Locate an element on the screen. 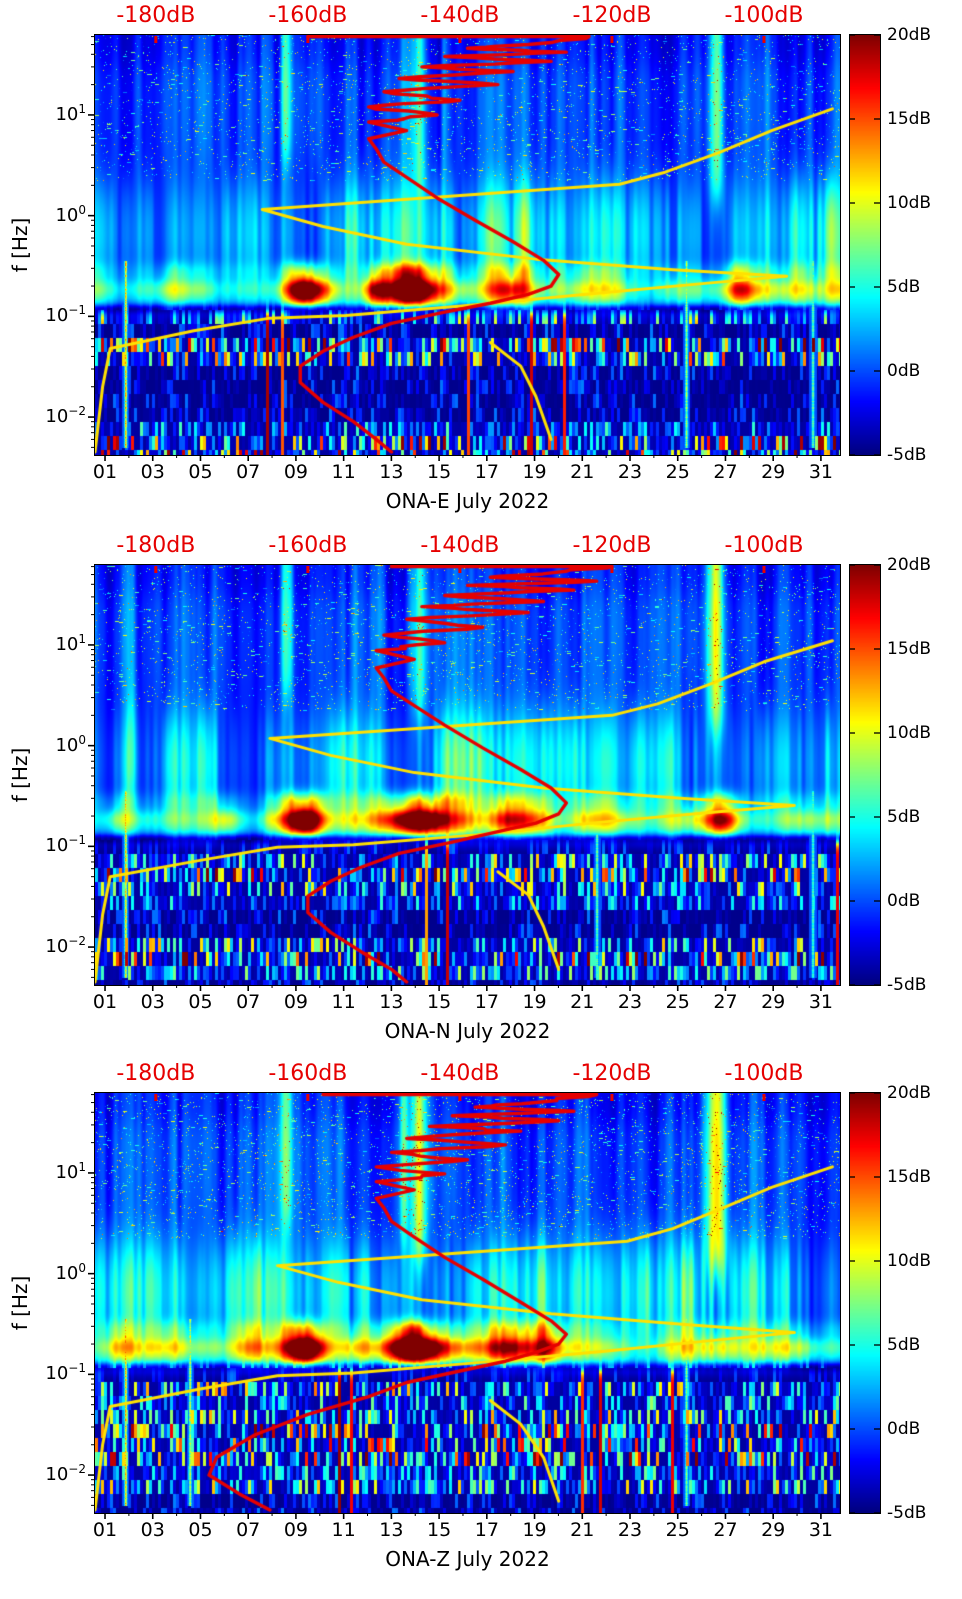 The width and height of the screenshot is (962, 1599). x-axis-label: ONA-E July 2022 is located at coordinates (467, 501).